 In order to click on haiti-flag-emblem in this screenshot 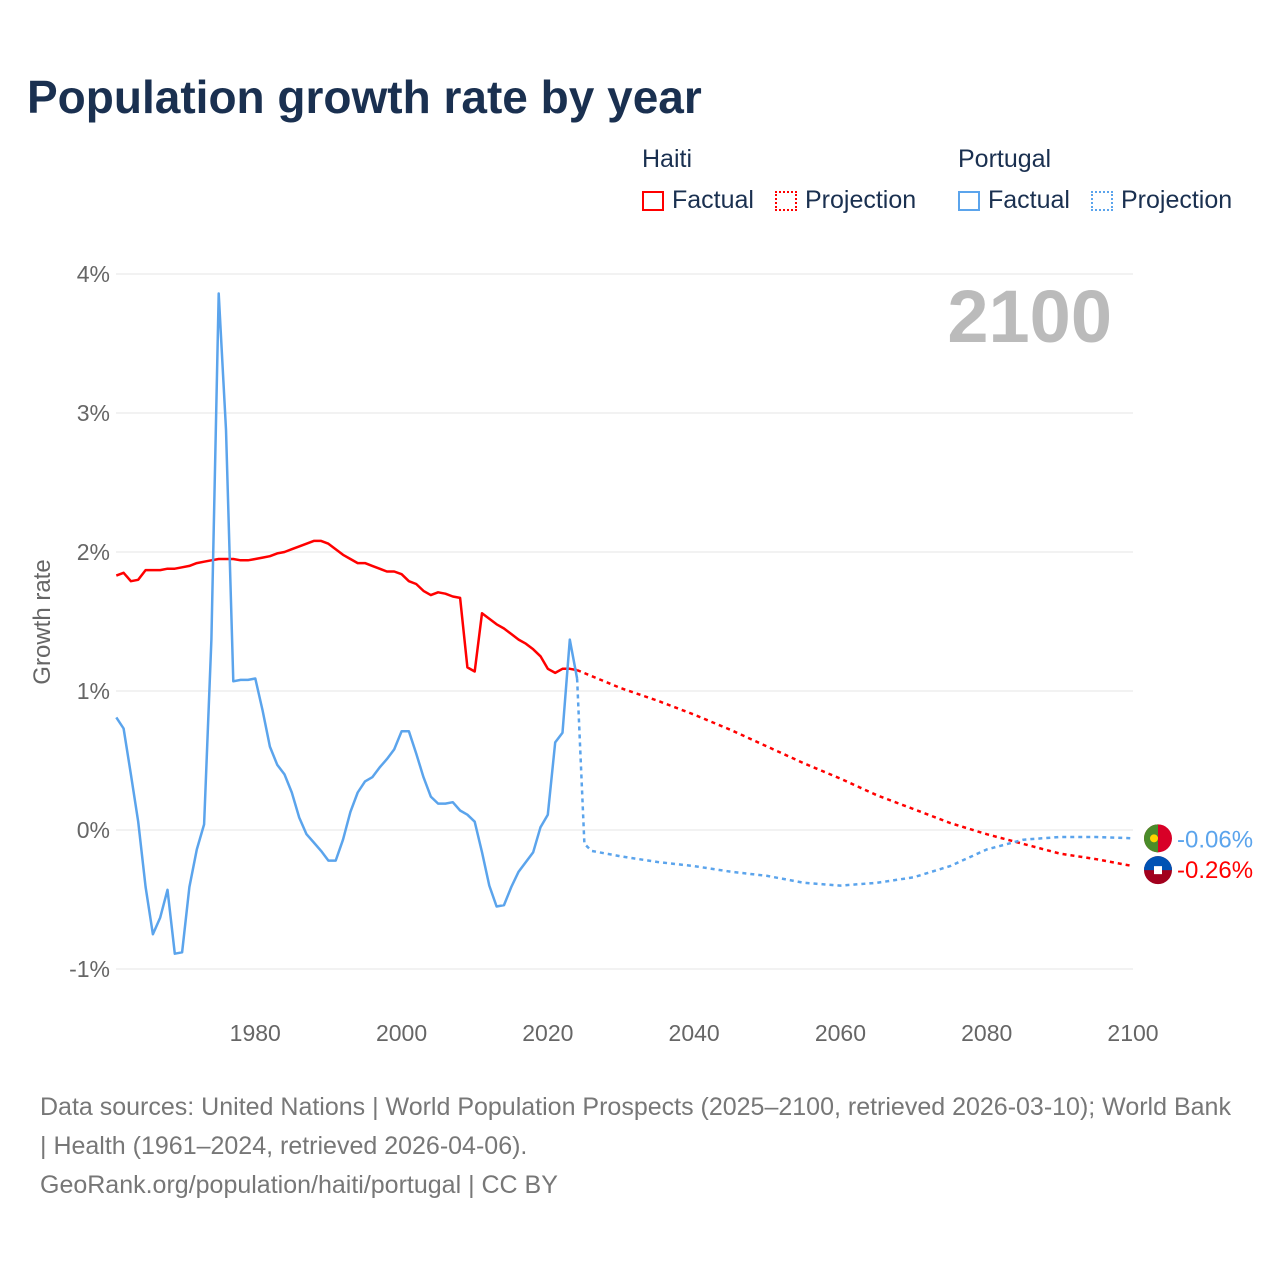, I will do `click(1158, 870)`.